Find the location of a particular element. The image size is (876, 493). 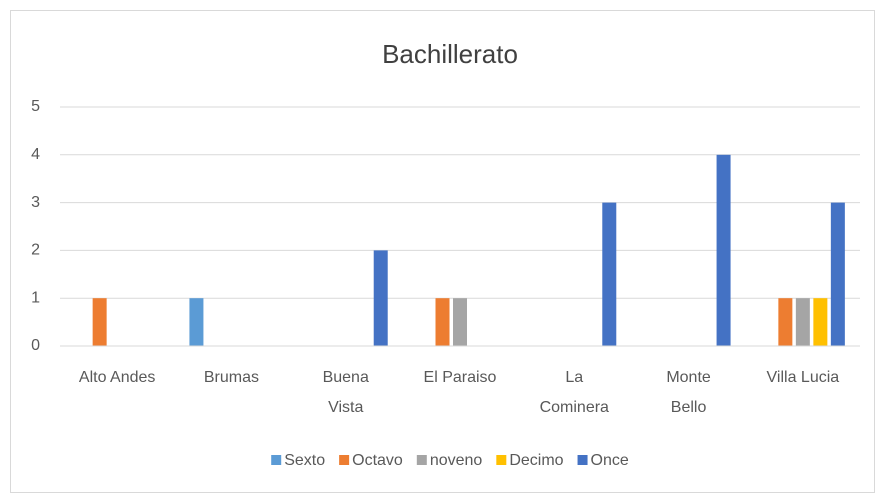

x-tick-label: Alto Andes is located at coordinates (117, 377).